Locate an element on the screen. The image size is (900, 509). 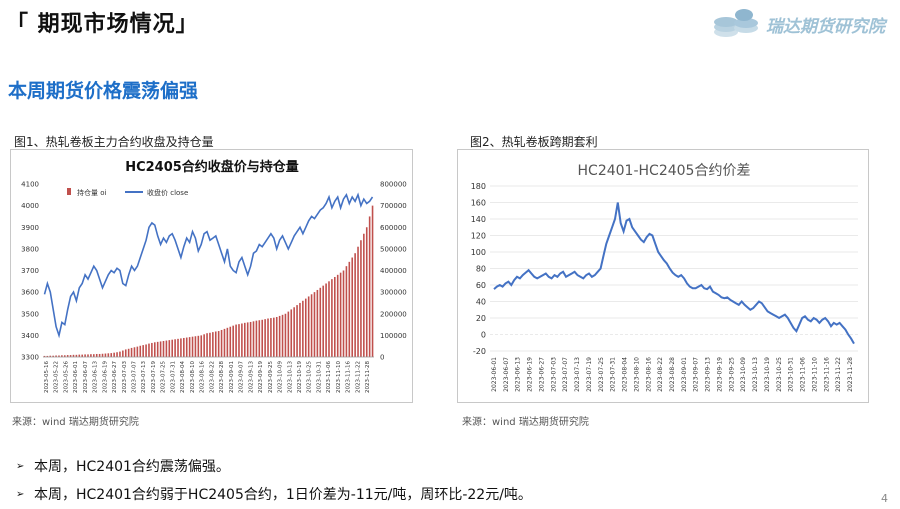
figure-2-source: 来源：wind 瑞达期货研究院 is located at coordinates (525, 422).